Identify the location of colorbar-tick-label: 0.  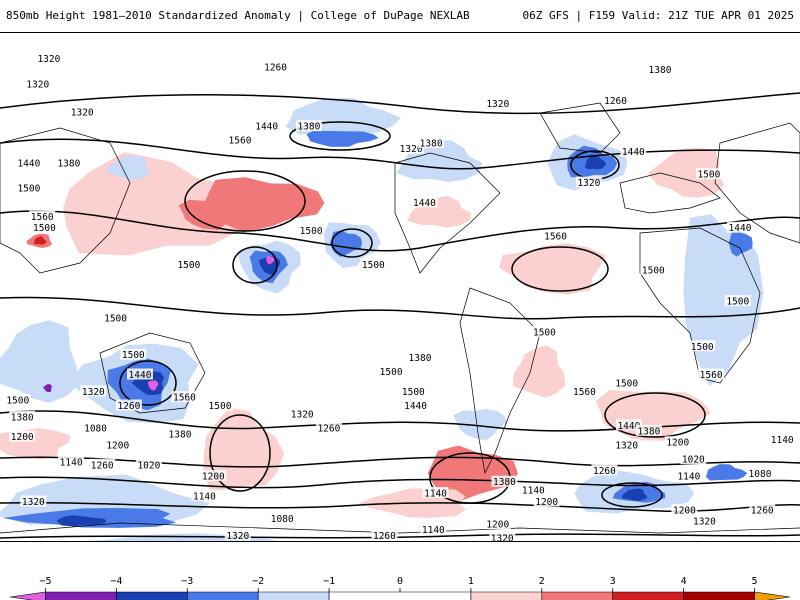
(400, 581).